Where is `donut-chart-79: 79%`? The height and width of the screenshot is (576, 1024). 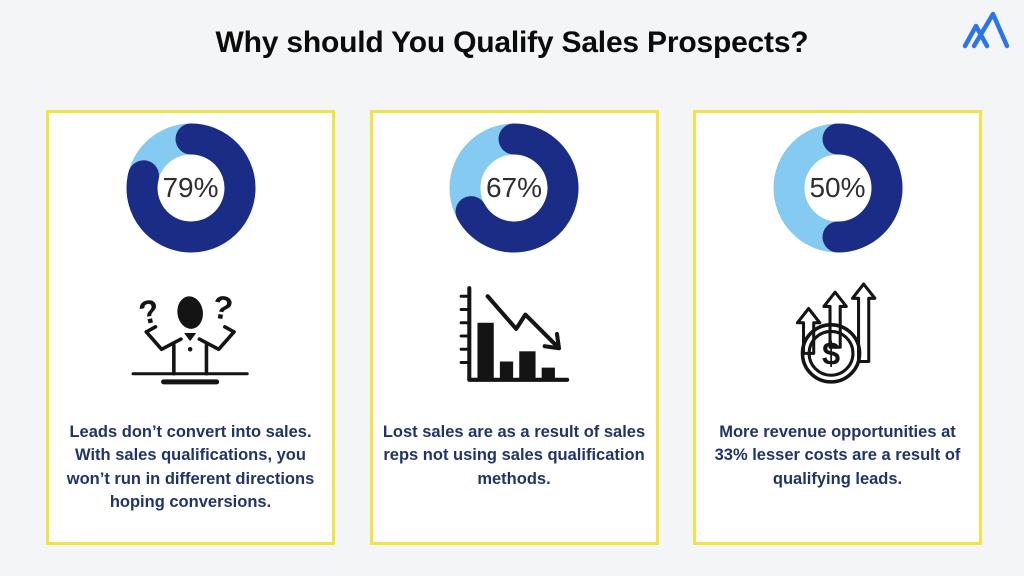
donut-chart-79: 79% is located at coordinates (191, 188).